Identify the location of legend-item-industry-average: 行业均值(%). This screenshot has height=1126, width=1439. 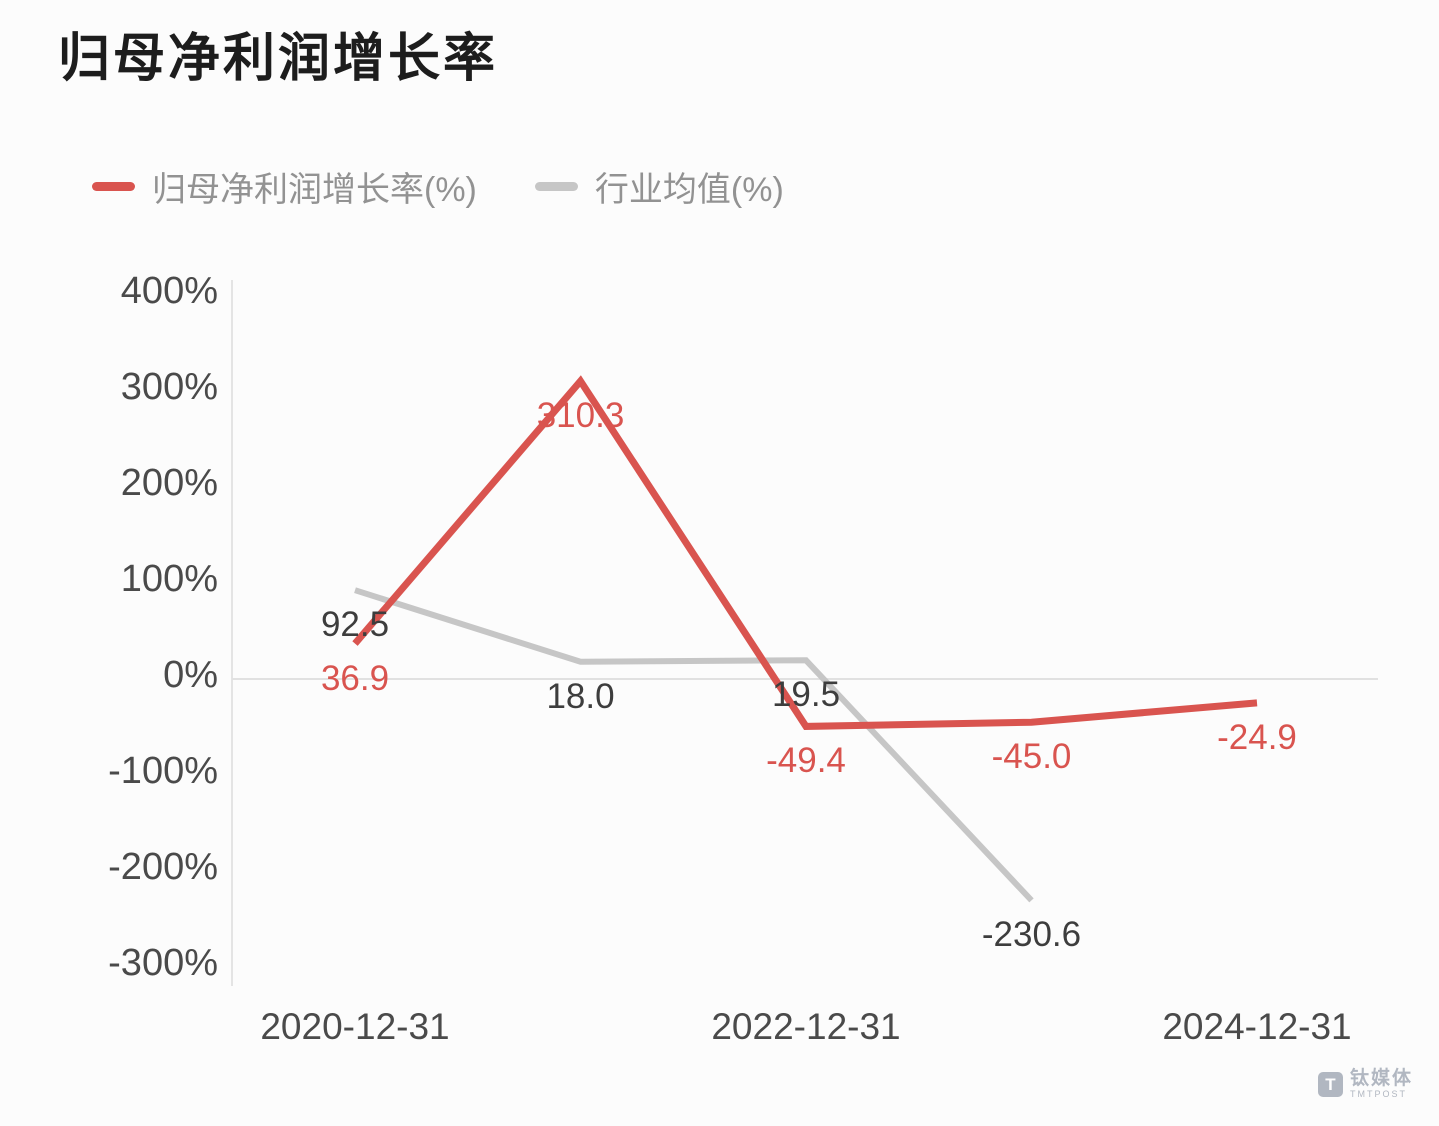
(659, 186).